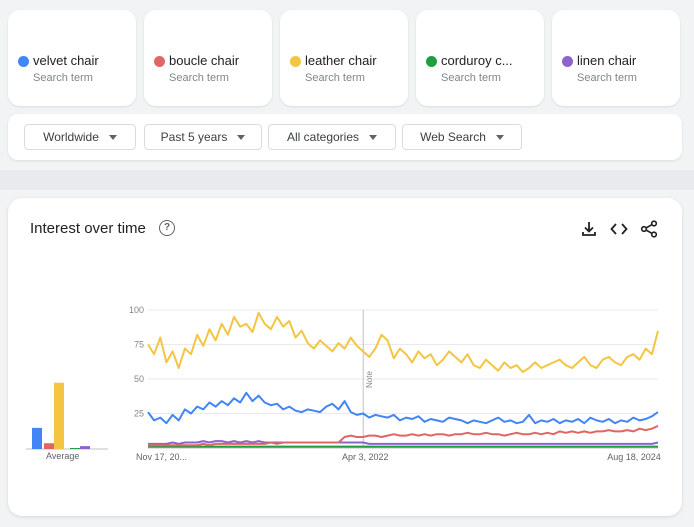 The width and height of the screenshot is (694, 527). What do you see at coordinates (634, 457) in the screenshot?
I see `x-tick-label: Aug 18, 2024` at bounding box center [634, 457].